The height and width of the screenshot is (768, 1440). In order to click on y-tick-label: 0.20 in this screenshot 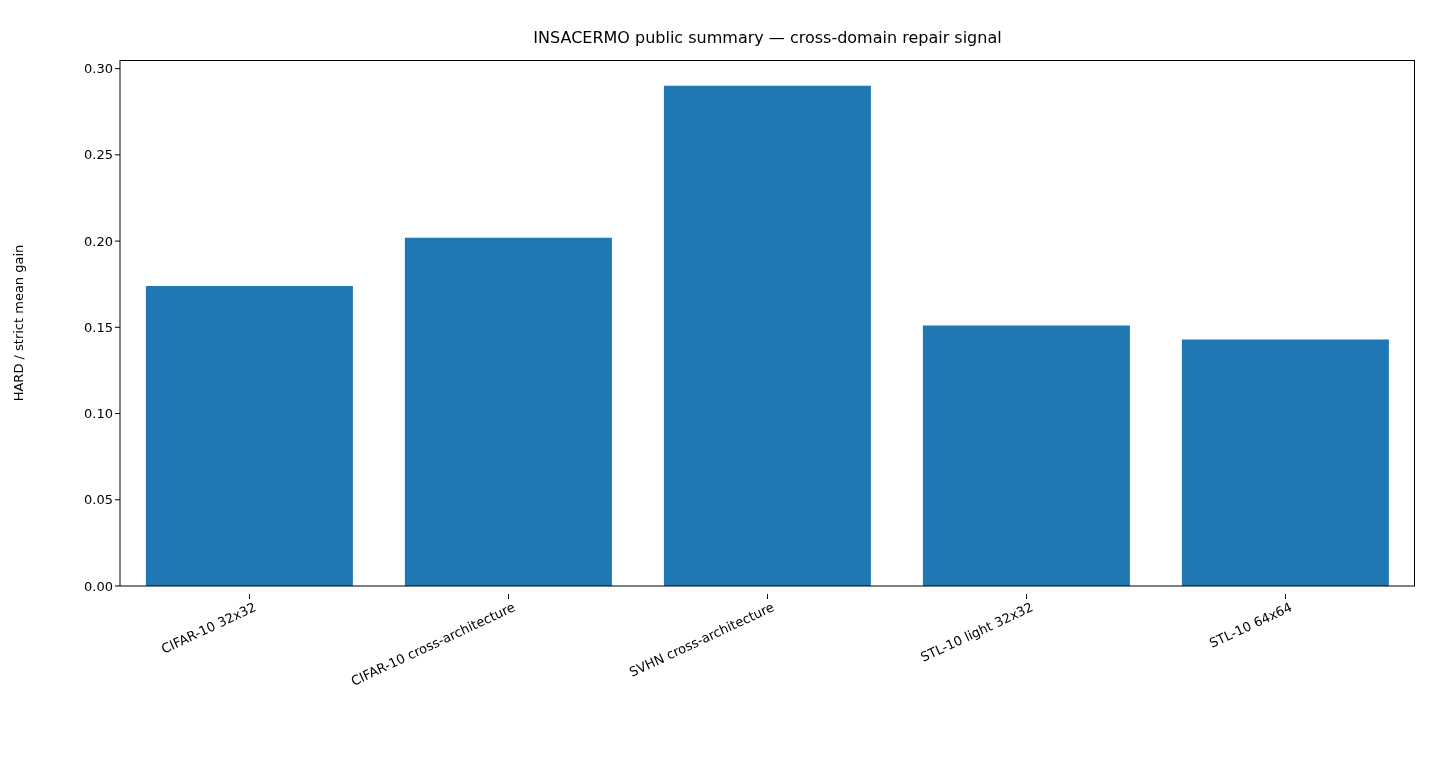, I will do `click(98, 241)`.